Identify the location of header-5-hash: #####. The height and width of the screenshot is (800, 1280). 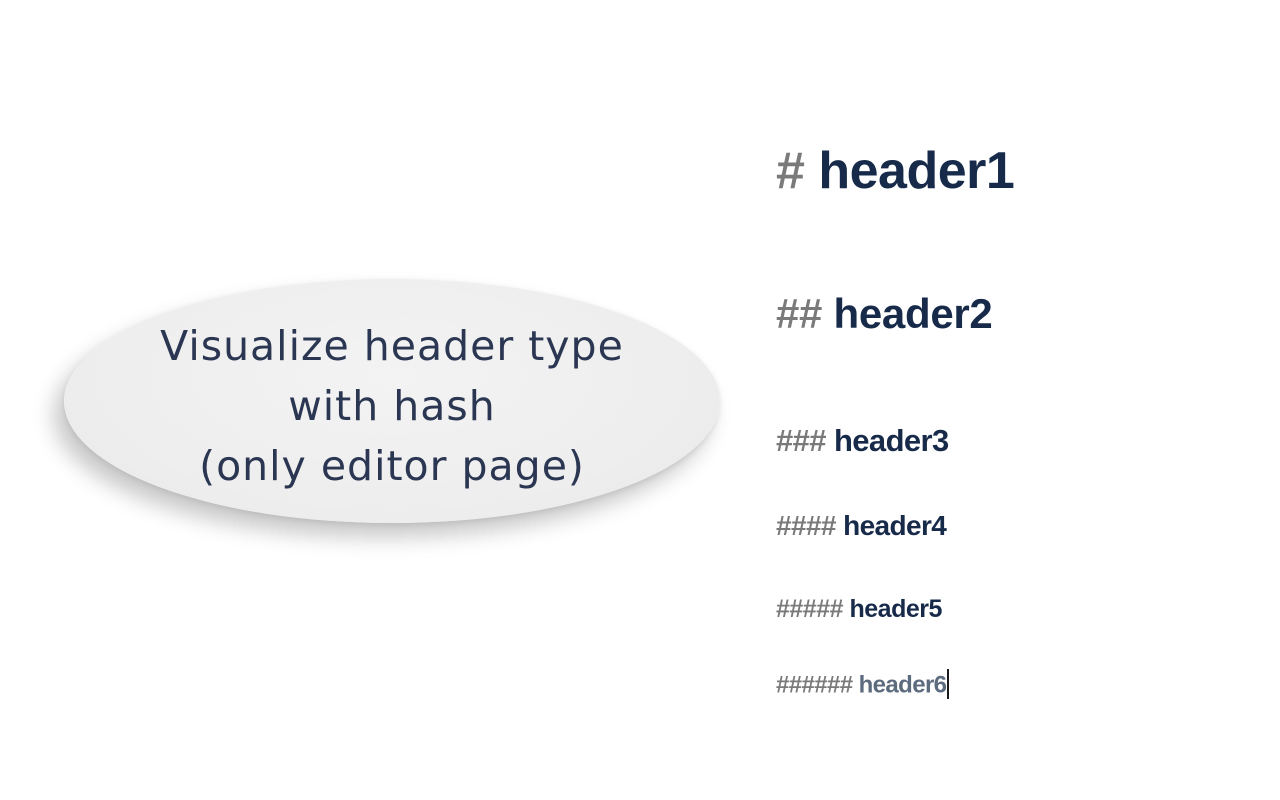
(810, 609).